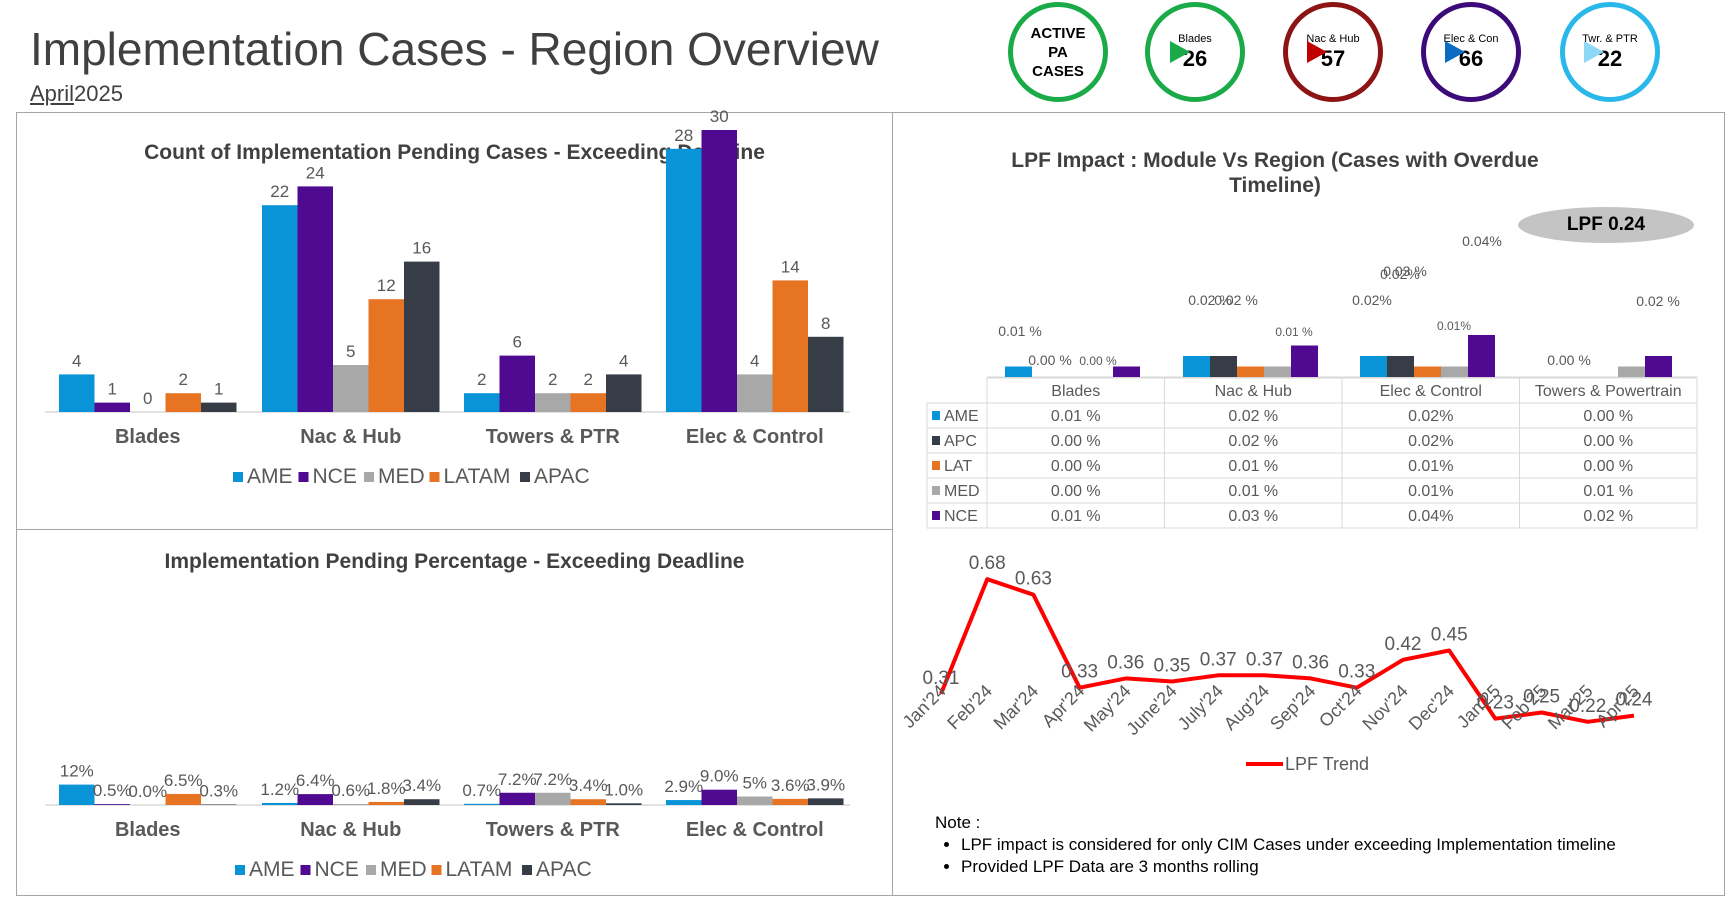  I want to click on kpi-circle: Blades 26, so click(1195, 52).